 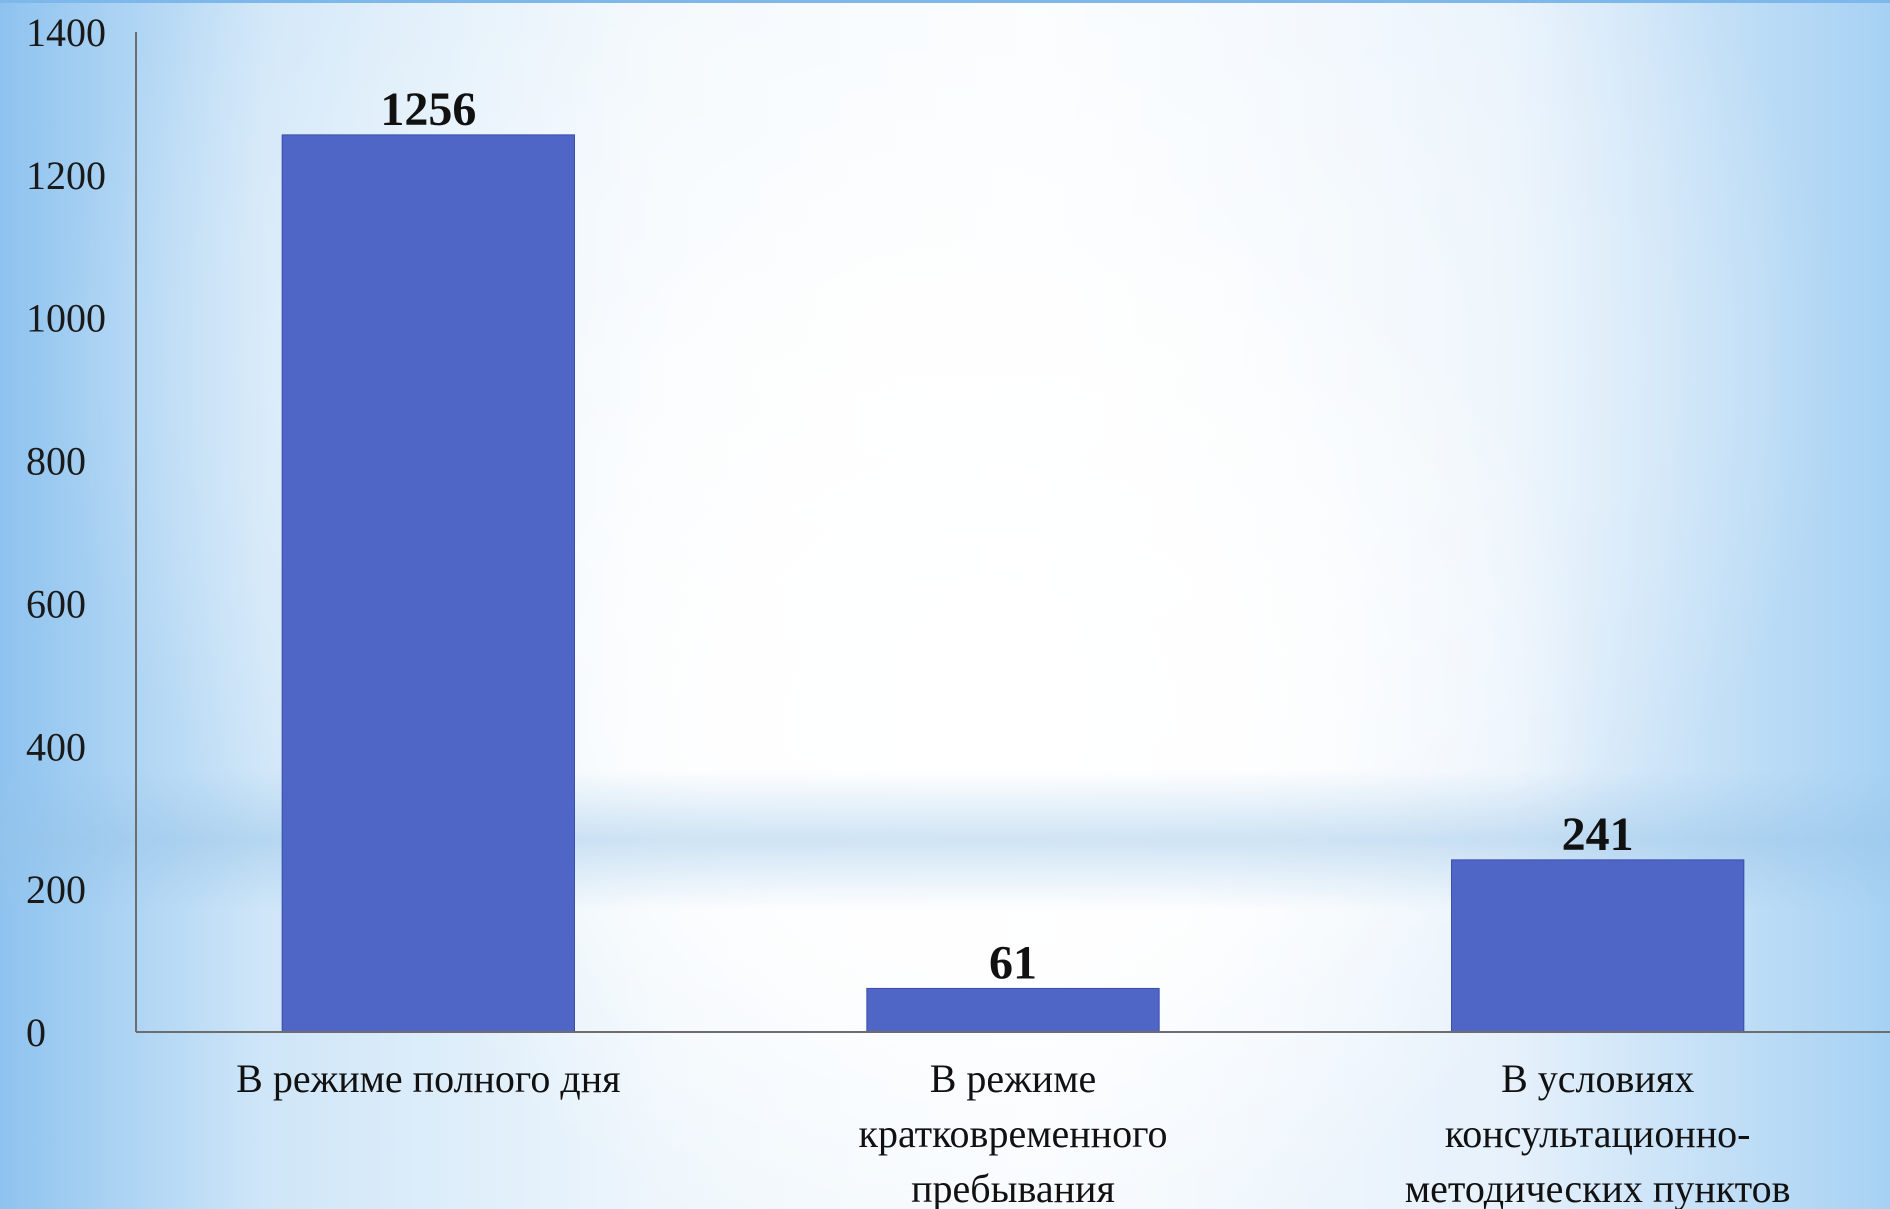 I want to click on x-category-label: методических пунктов, so click(x=1598, y=1187).